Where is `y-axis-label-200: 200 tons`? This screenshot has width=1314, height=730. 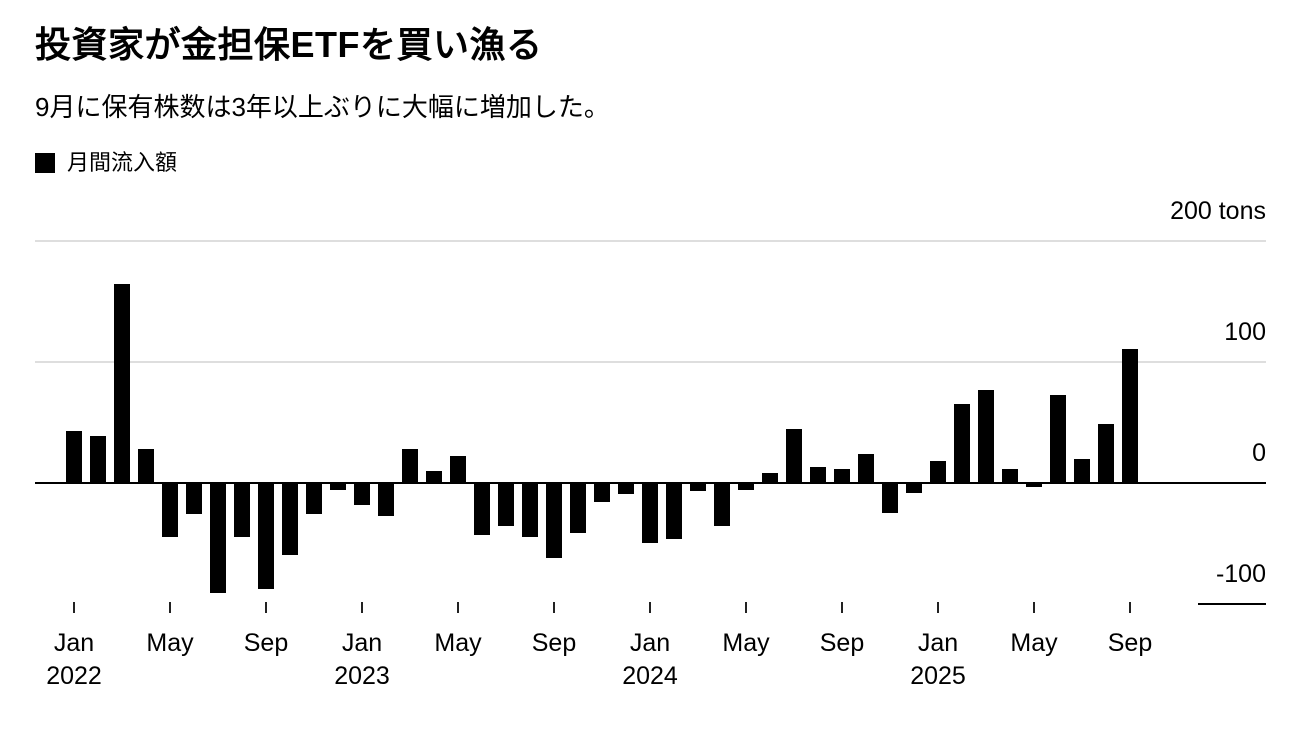 y-axis-label-200: 200 tons is located at coordinates (1218, 211).